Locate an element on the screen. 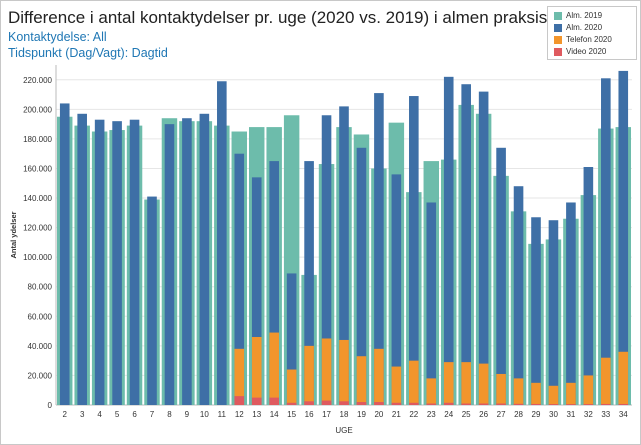 The width and height of the screenshot is (641, 445). legend-swatch-alm-2019 is located at coordinates (558, 16).